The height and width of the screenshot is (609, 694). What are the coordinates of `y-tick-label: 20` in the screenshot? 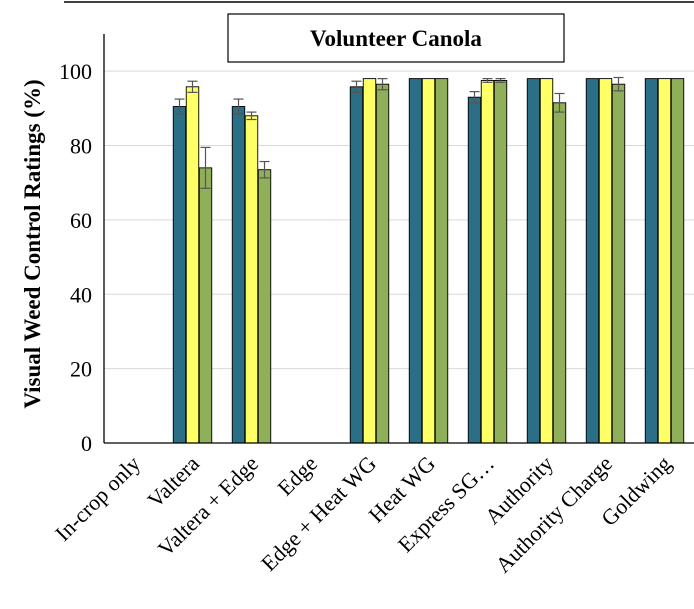 It's located at (81, 369).